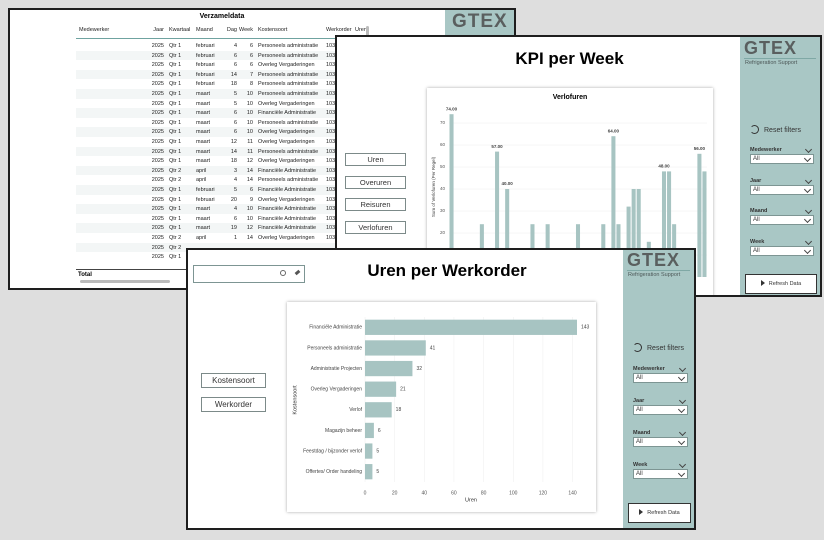 The width and height of the screenshot is (824, 540). Describe the element at coordinates (447, 270) in the screenshot. I see `page-title: Uren per Werkorder` at that location.